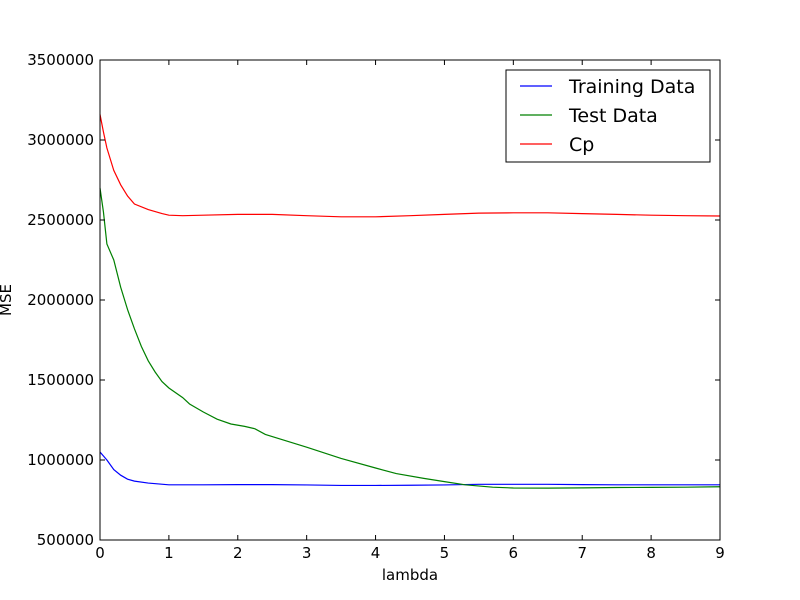 The width and height of the screenshot is (800, 600). I want to click on y-tick-label: 1000000, so click(60, 460).